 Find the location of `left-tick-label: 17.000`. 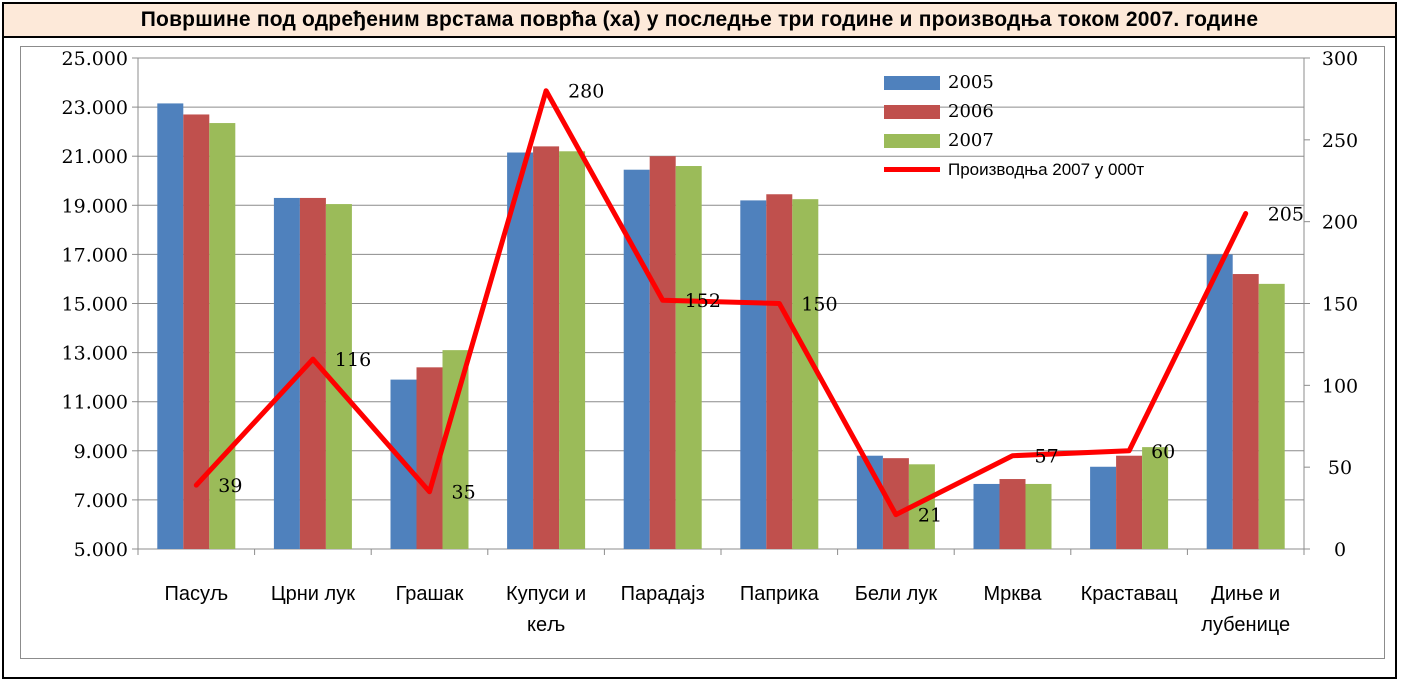

left-tick-label: 17.000 is located at coordinates (95, 255).